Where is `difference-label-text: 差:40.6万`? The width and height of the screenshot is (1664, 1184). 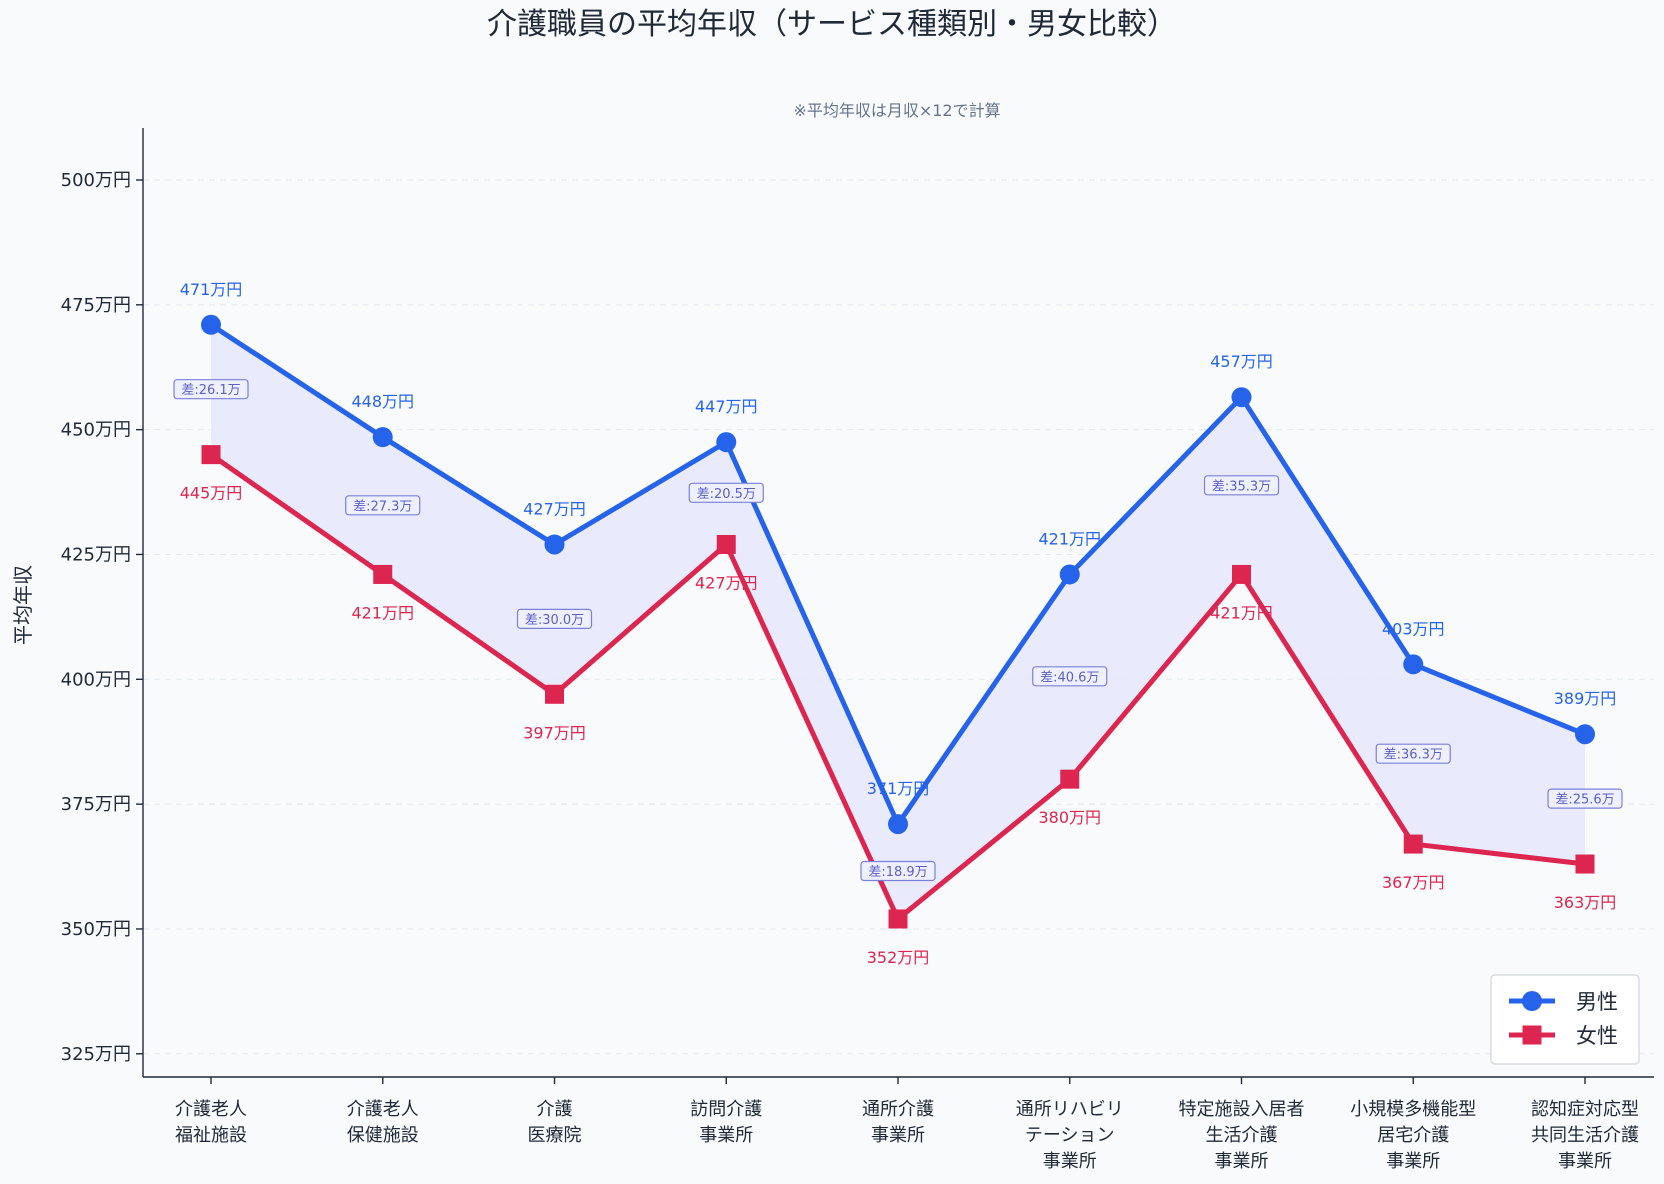 difference-label-text: 差:40.6万 is located at coordinates (1069, 677).